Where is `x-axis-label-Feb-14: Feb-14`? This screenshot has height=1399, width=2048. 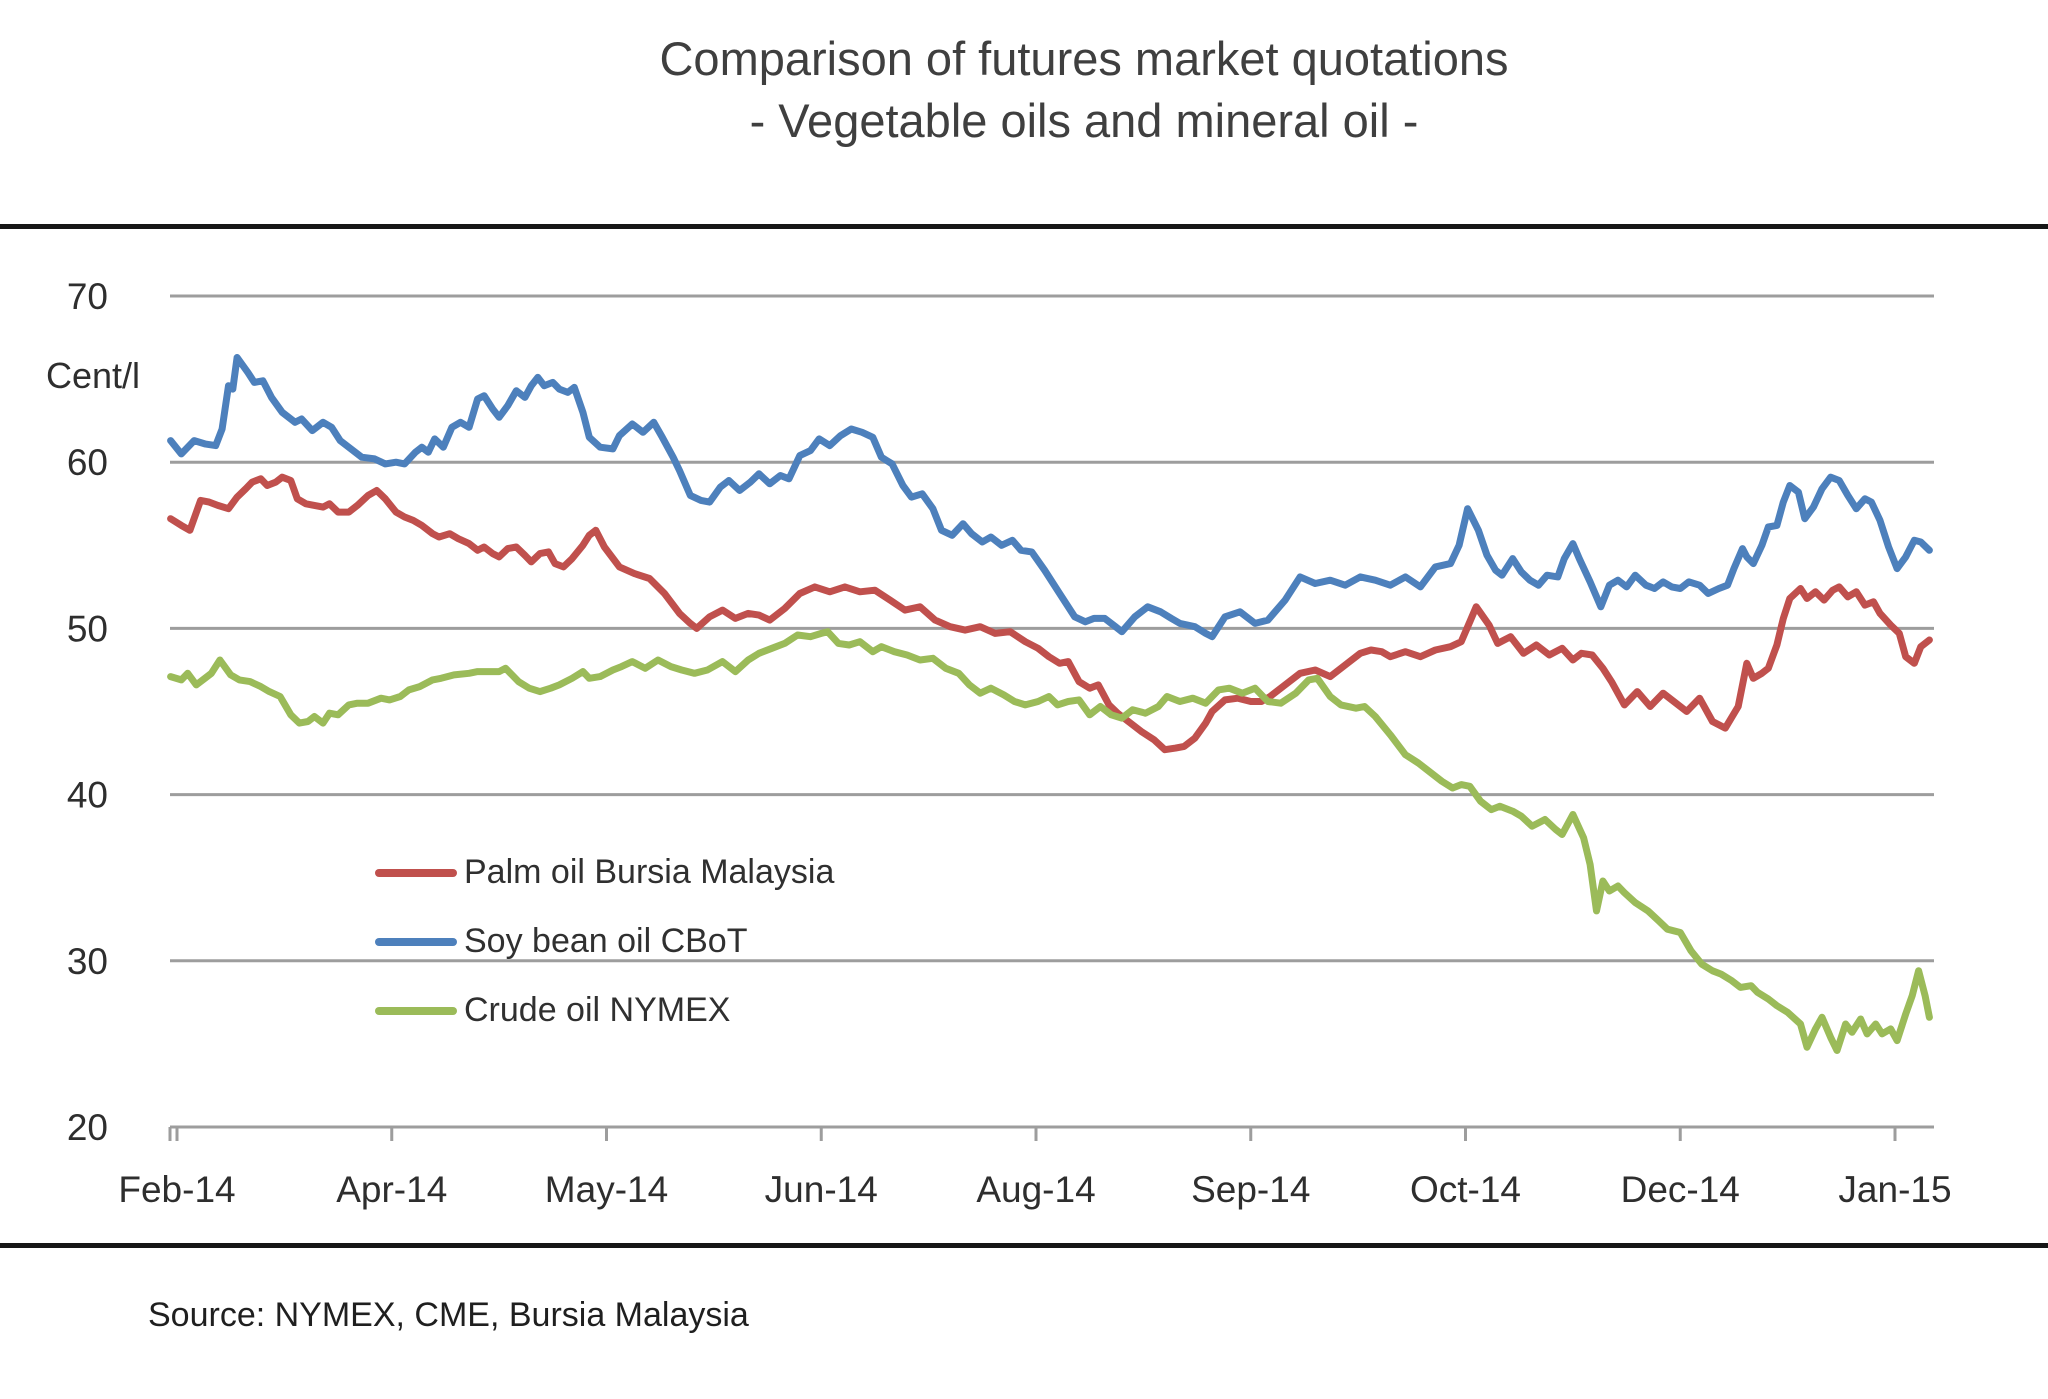 x-axis-label-Feb-14: Feb-14 is located at coordinates (176, 1189).